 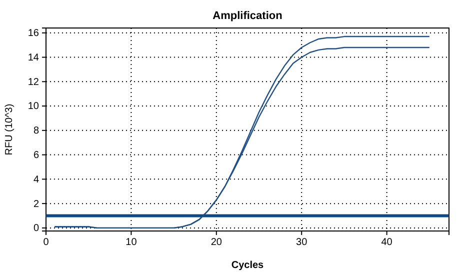 I want to click on y-axis-title: RFU (10^3), so click(x=9, y=130).